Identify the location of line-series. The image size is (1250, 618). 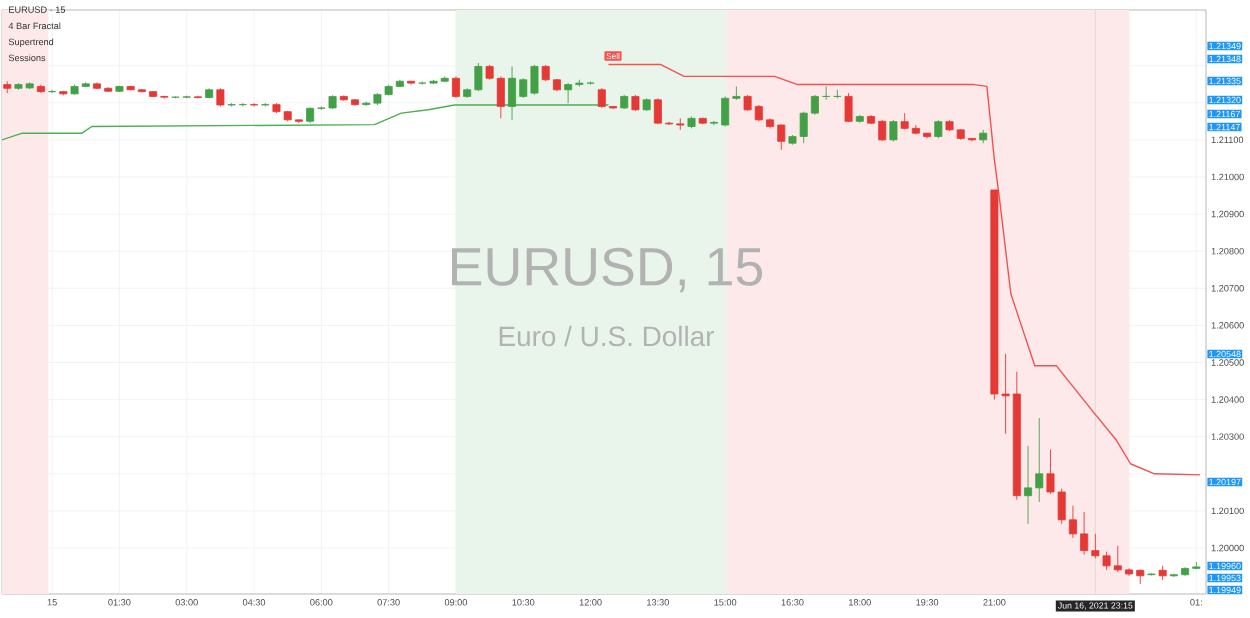
(306, 122).